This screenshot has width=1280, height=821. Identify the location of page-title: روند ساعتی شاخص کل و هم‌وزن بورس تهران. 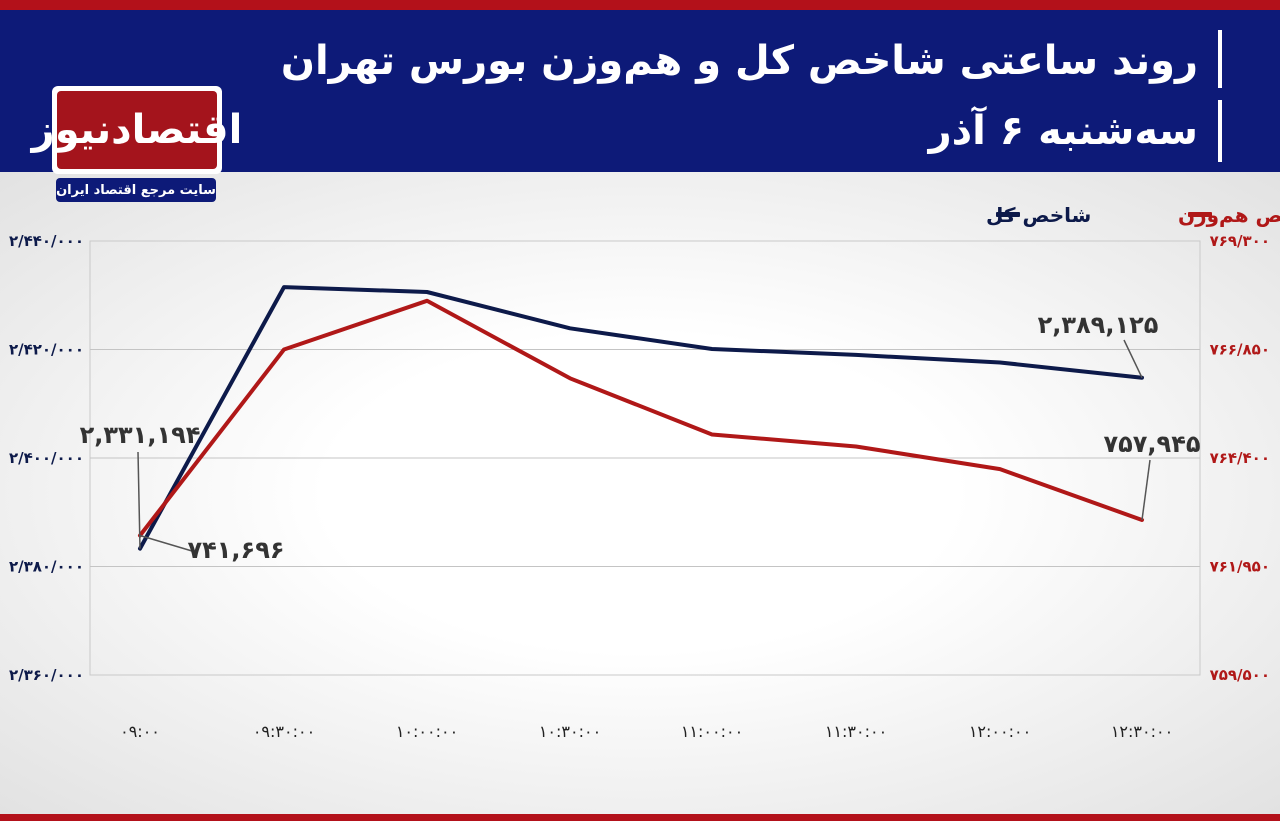
(739, 61).